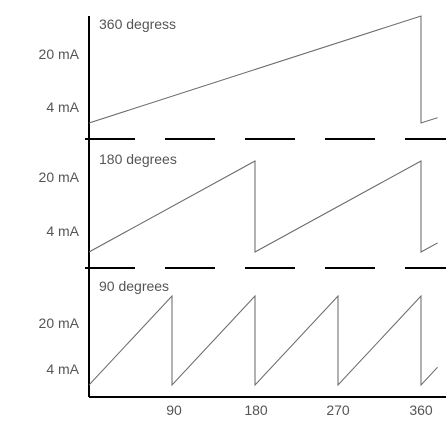  I want to click on panel-title-90: 90 degrees, so click(134, 286).